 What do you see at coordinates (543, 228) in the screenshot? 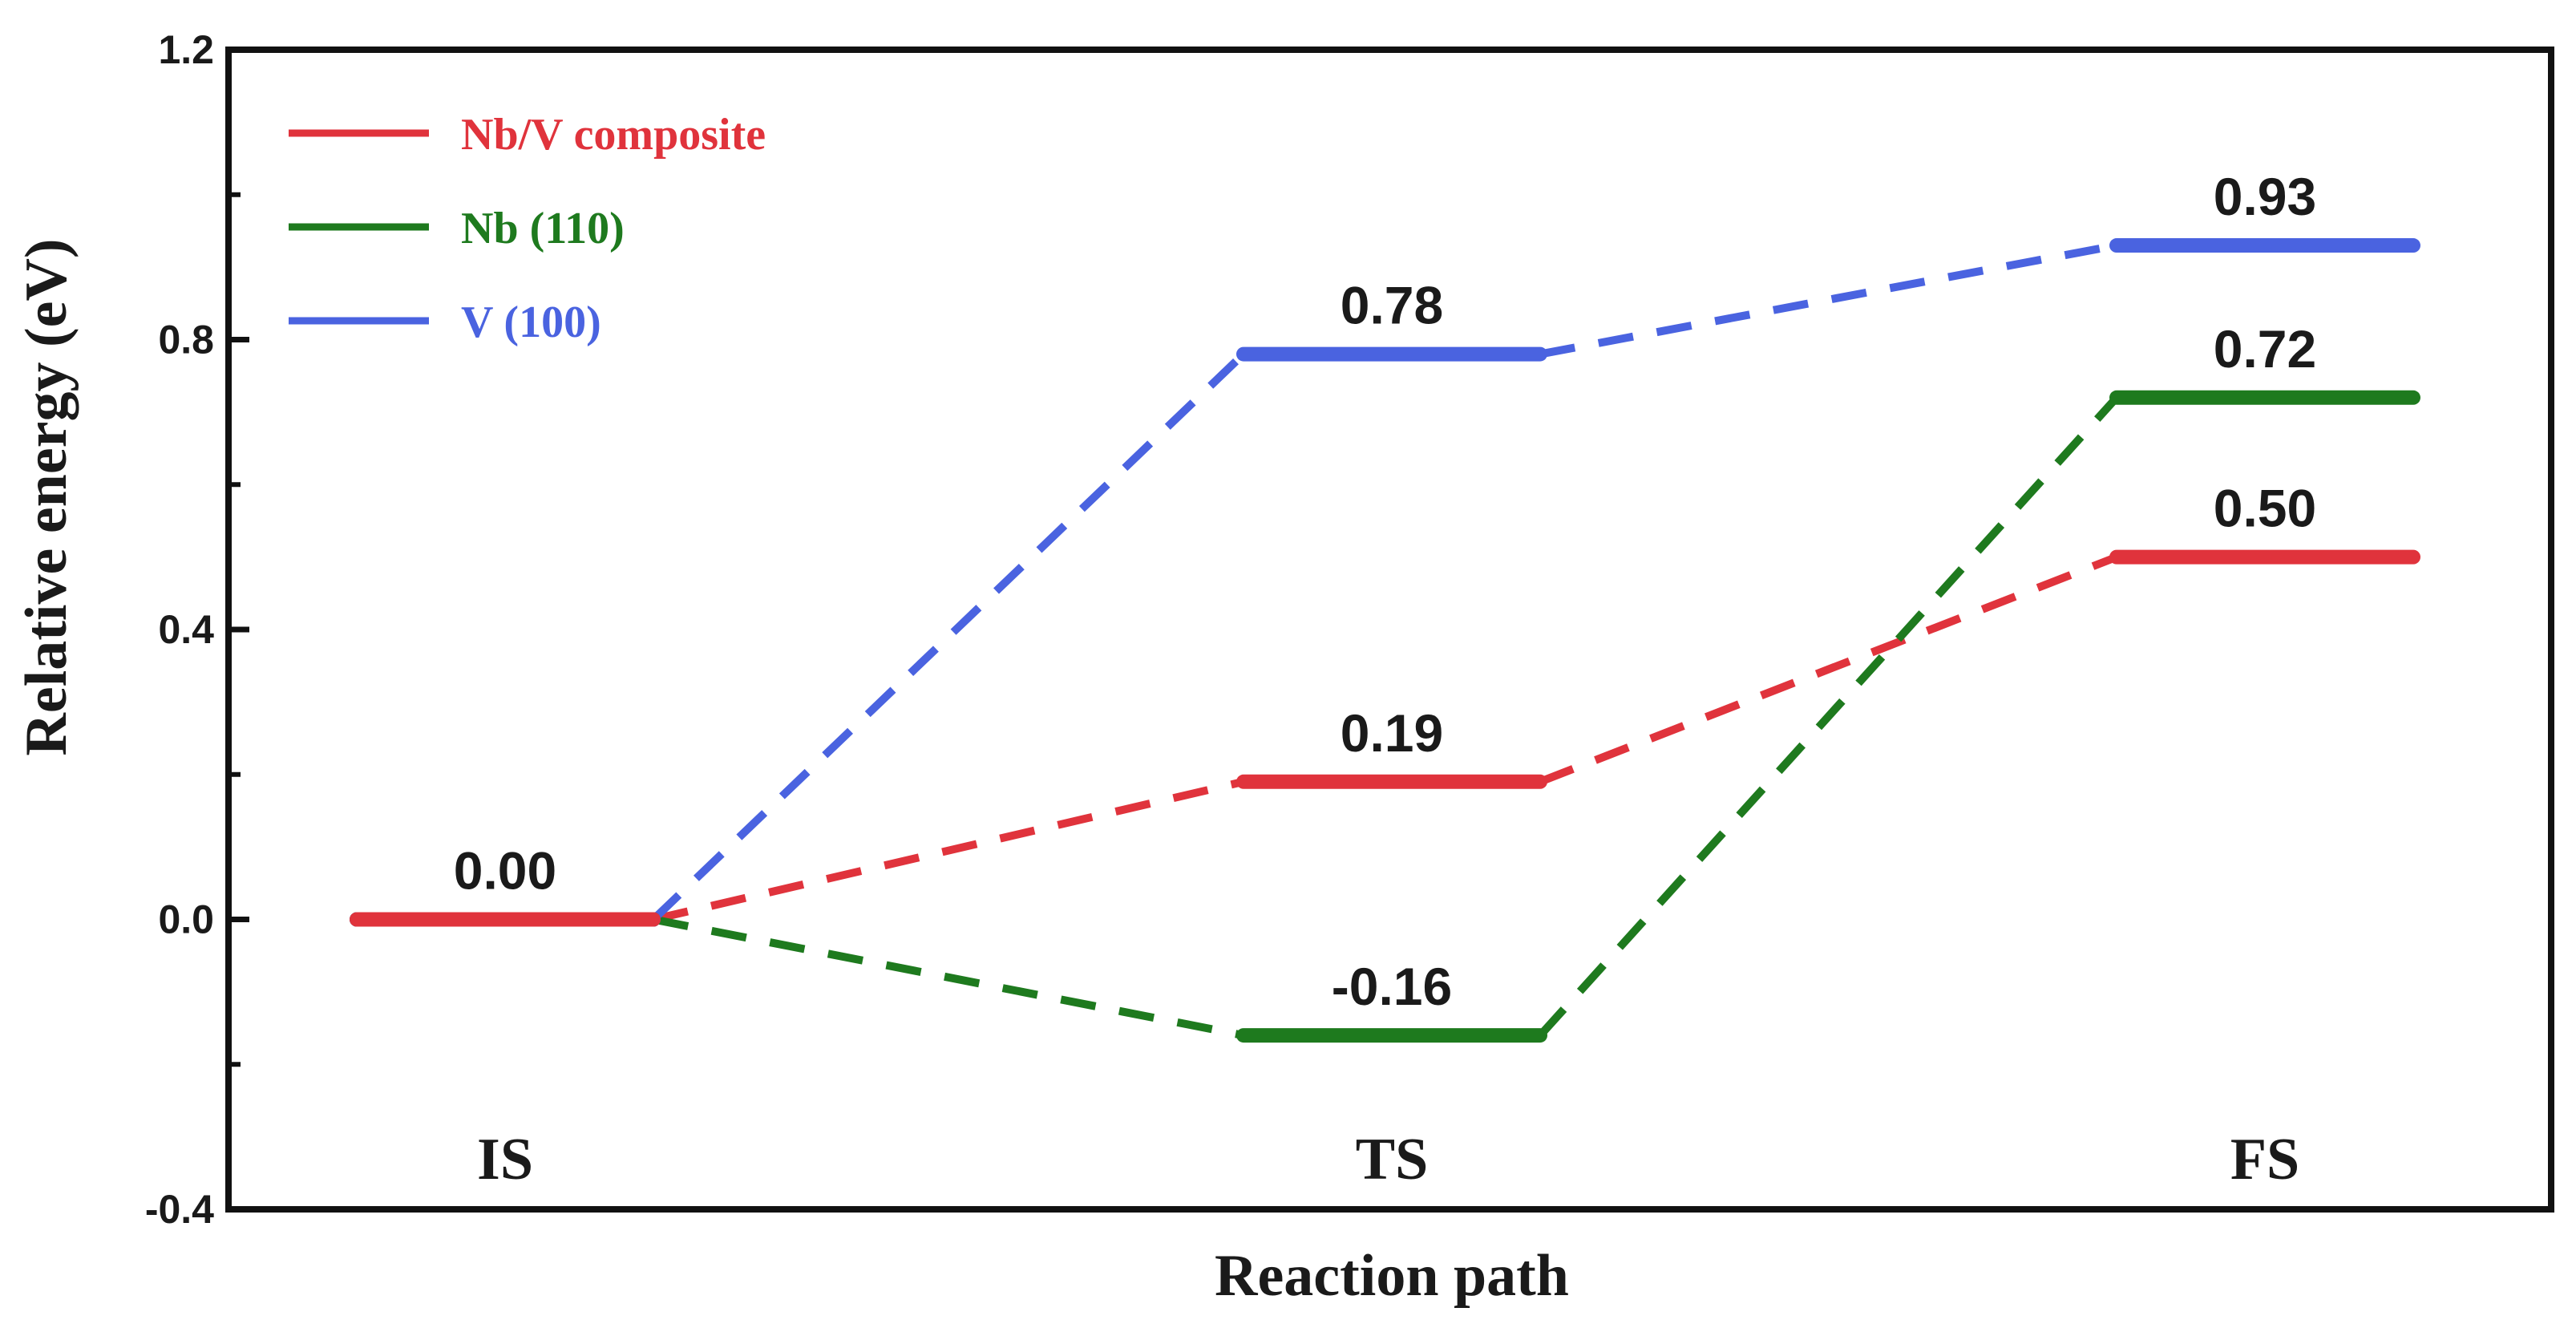
I see `legend-label-1: Nb (110)` at bounding box center [543, 228].